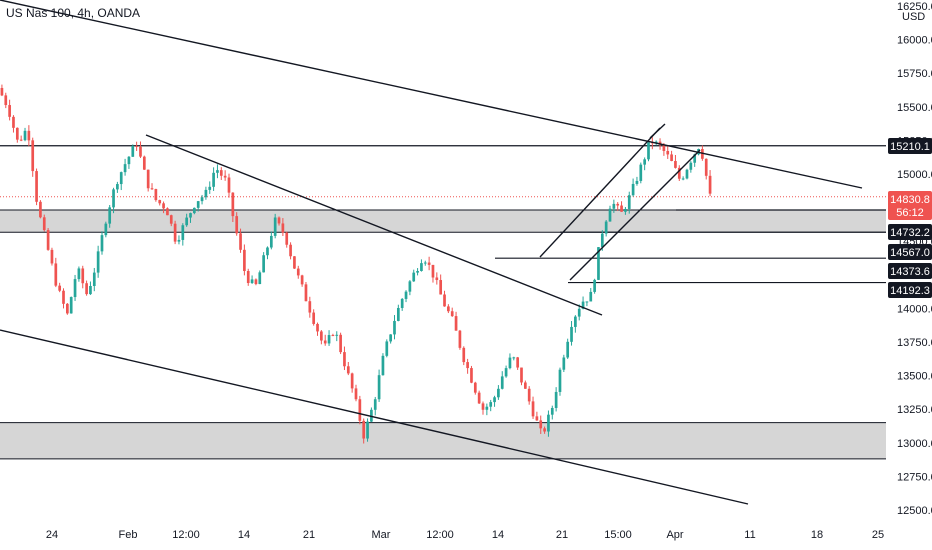  I want to click on y-tick-label: 13250.0, so click(914, 410).